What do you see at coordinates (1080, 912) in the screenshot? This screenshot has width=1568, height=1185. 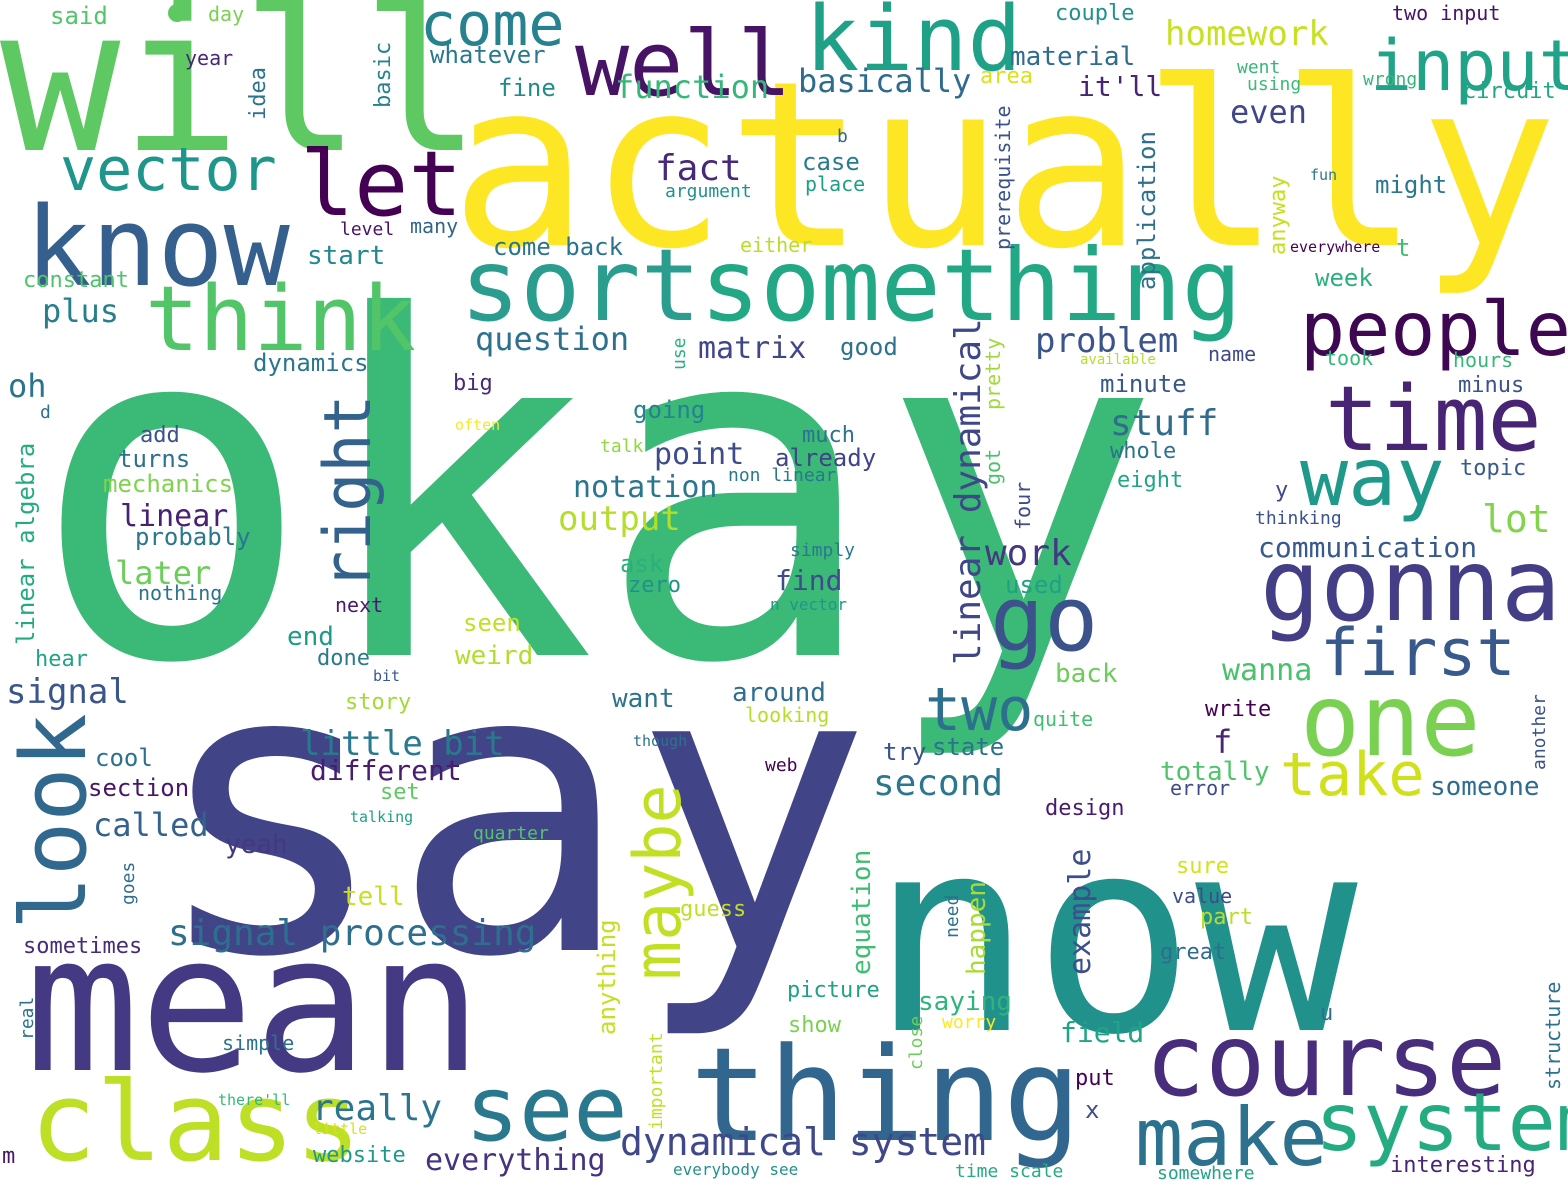 I see `word-example: example` at bounding box center [1080, 912].